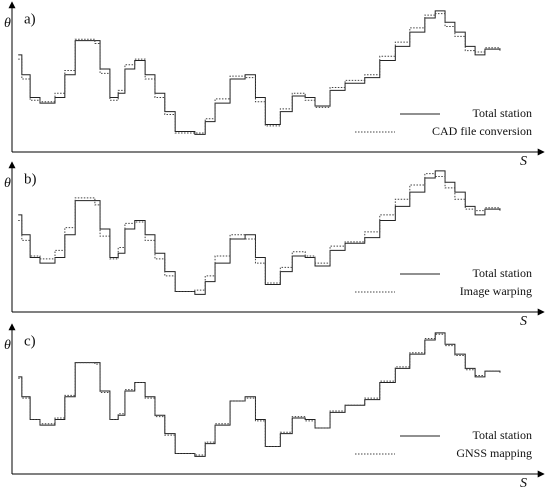 This screenshot has width=550, height=494. What do you see at coordinates (496, 291) in the screenshot?
I see `legend-label: Image warping` at bounding box center [496, 291].